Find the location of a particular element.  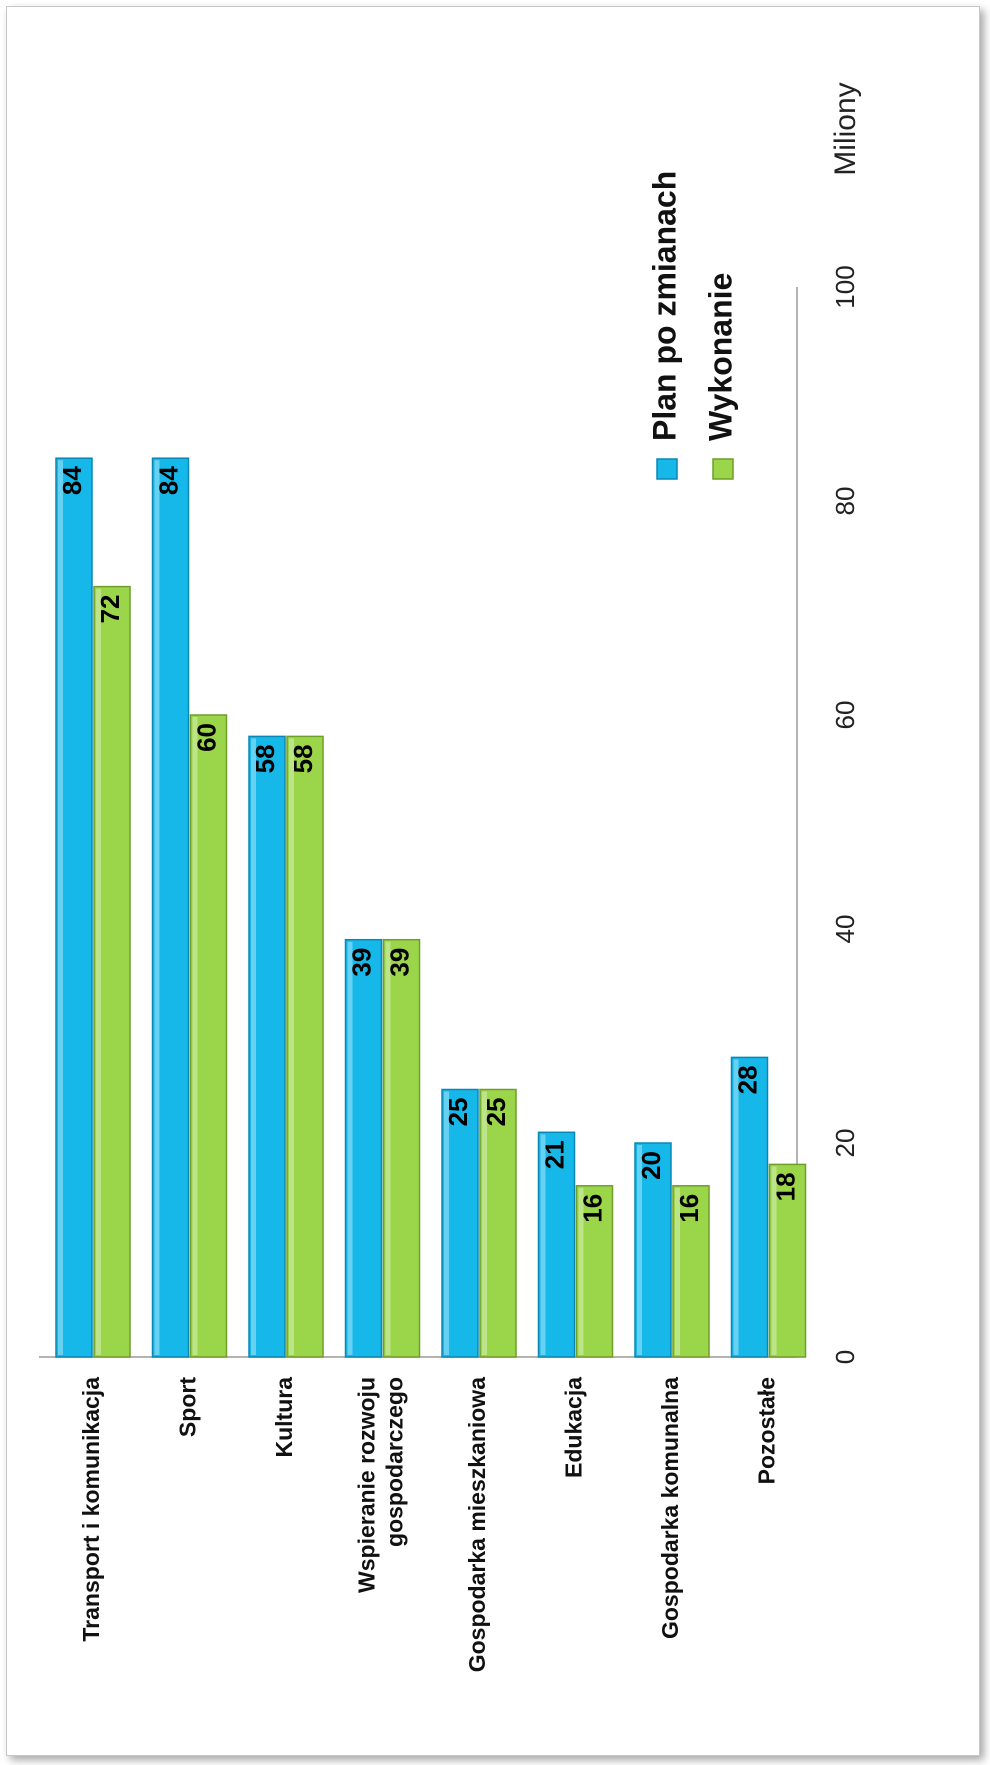

unit-label: Miliony is located at coordinates (845, 128).